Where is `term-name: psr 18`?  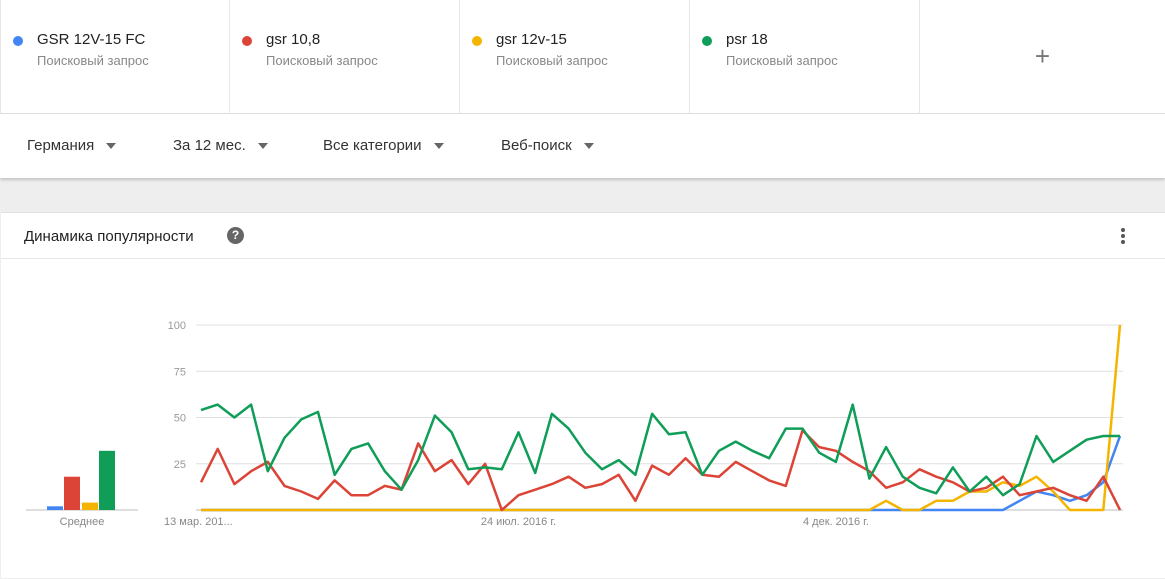 term-name: psr 18 is located at coordinates (747, 39).